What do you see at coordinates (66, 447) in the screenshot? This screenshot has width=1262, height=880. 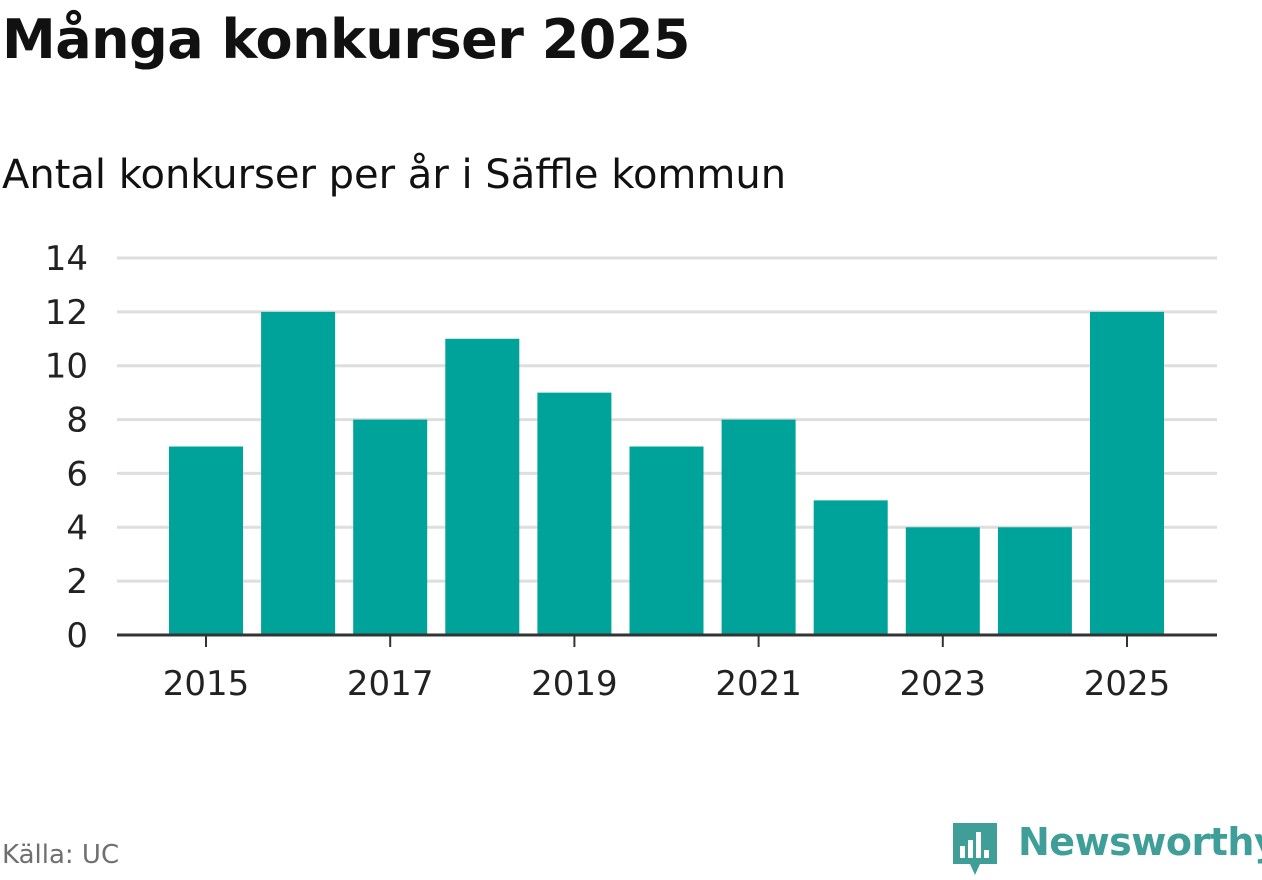 I see `y-axis-ticks: 0 2 4 6 8 10 12 14` at bounding box center [66, 447].